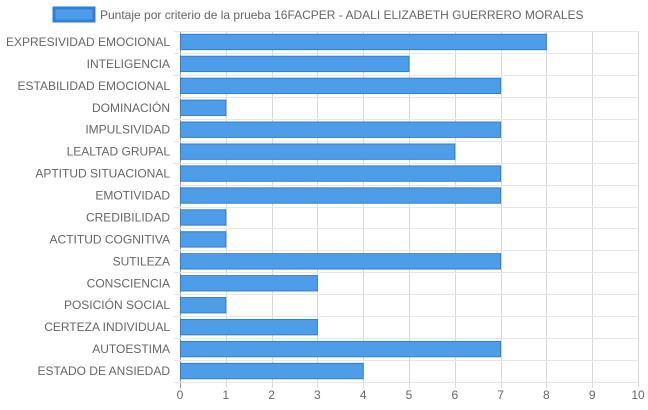 The image size is (648, 410). Describe the element at coordinates (592, 395) in the screenshot. I see `x-tick-label: 9` at that location.